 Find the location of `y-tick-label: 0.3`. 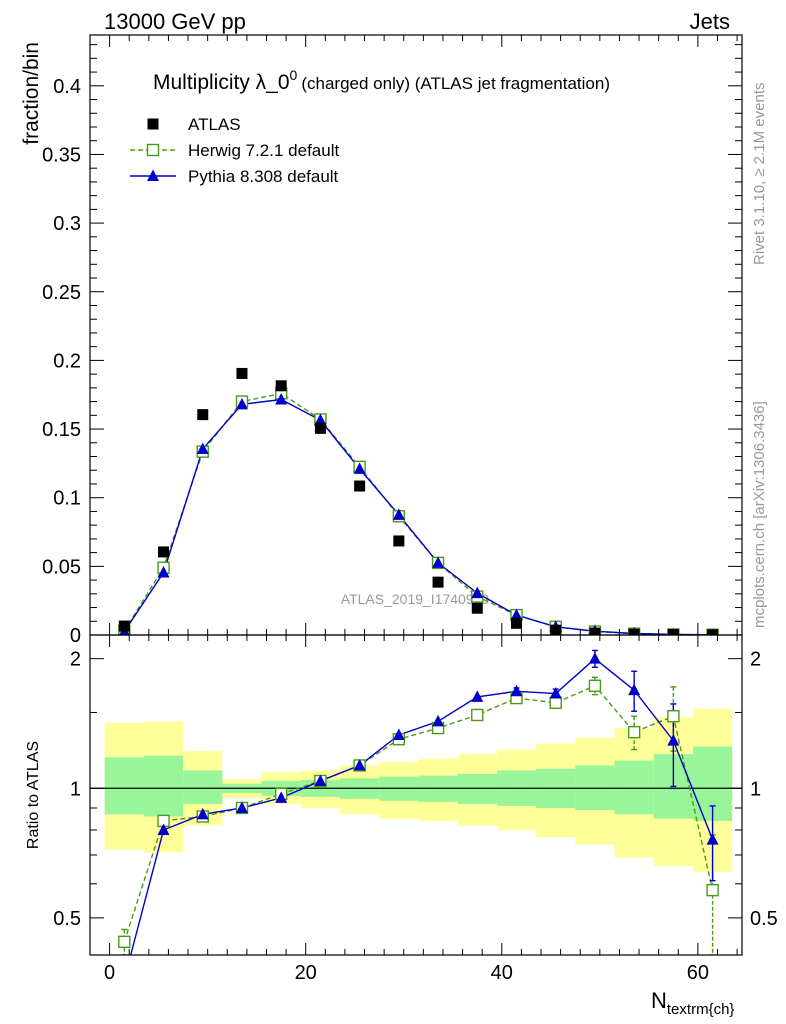

y-tick-label: 0.3 is located at coordinates (67, 224).